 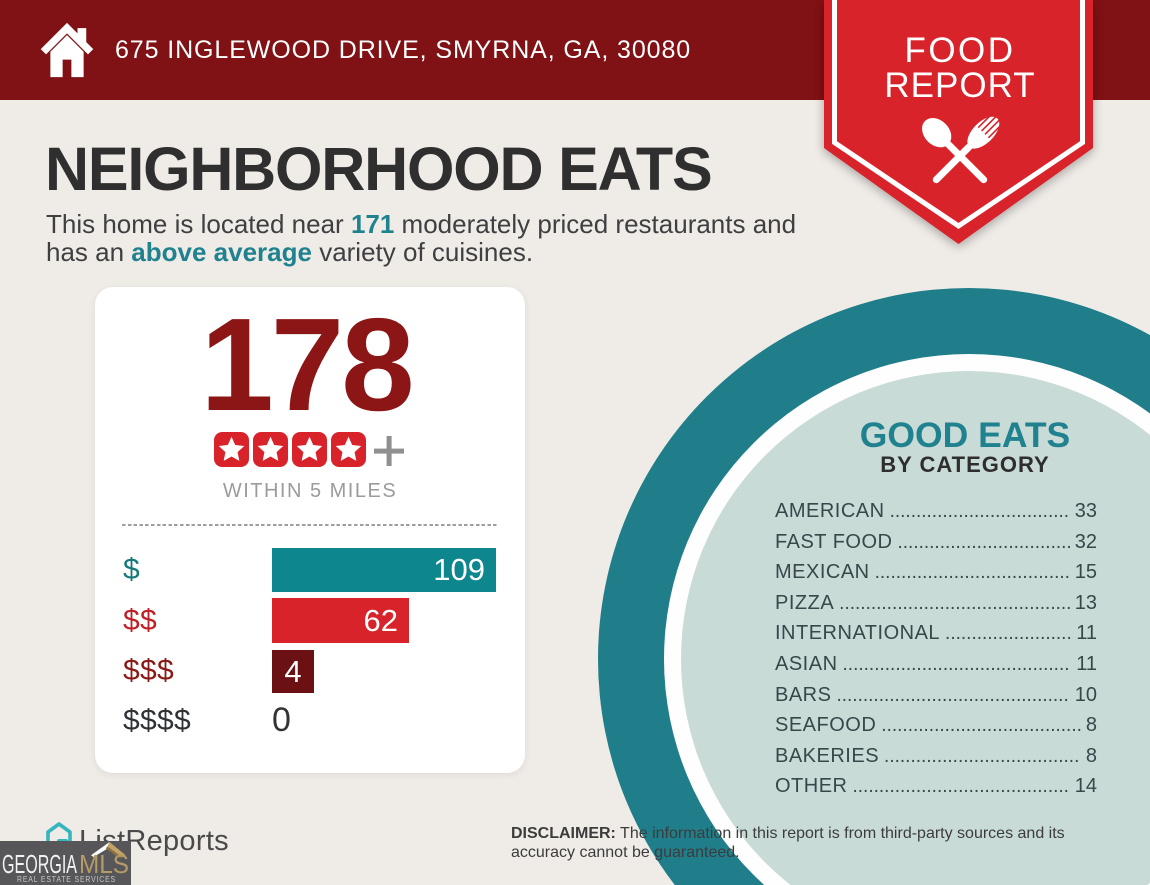 What do you see at coordinates (104, 864) in the screenshot?
I see `svg-text: MLS` at bounding box center [104, 864].